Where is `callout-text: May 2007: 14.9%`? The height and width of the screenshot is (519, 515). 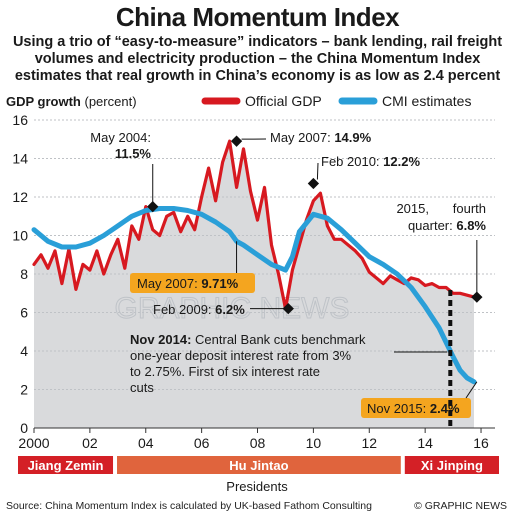 callout-text: May 2007: 14.9% is located at coordinates (321, 137).